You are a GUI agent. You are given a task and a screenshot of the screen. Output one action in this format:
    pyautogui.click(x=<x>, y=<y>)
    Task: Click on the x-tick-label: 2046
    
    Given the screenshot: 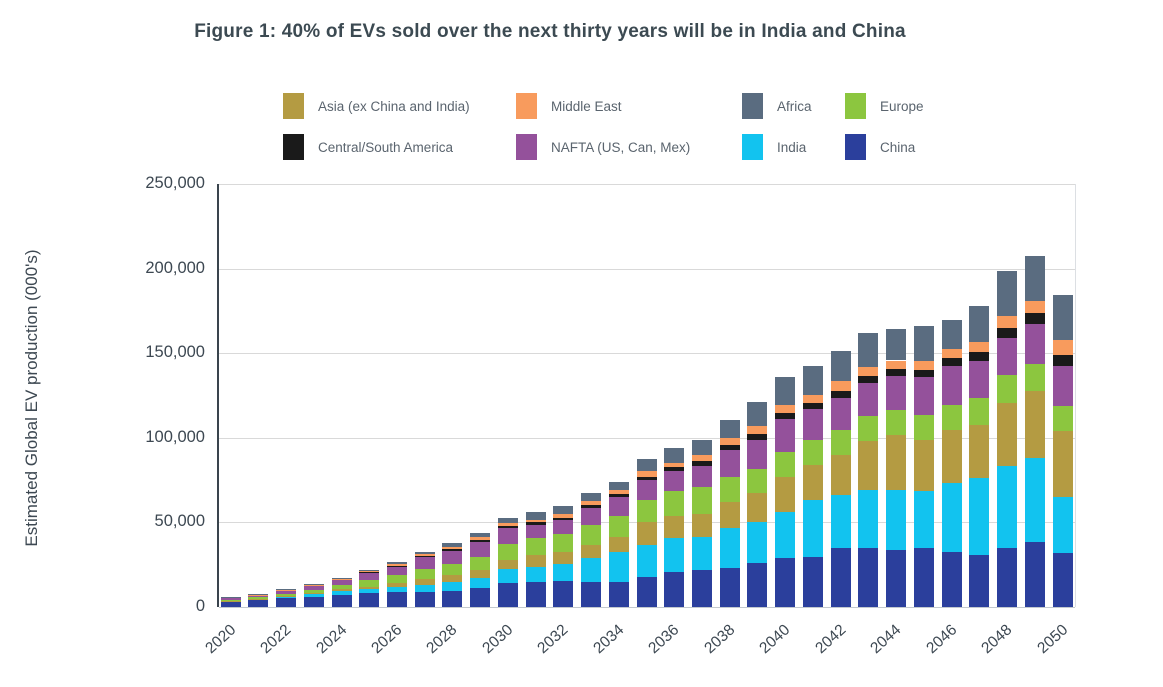 What is the action you would take?
    pyautogui.click(x=941, y=639)
    